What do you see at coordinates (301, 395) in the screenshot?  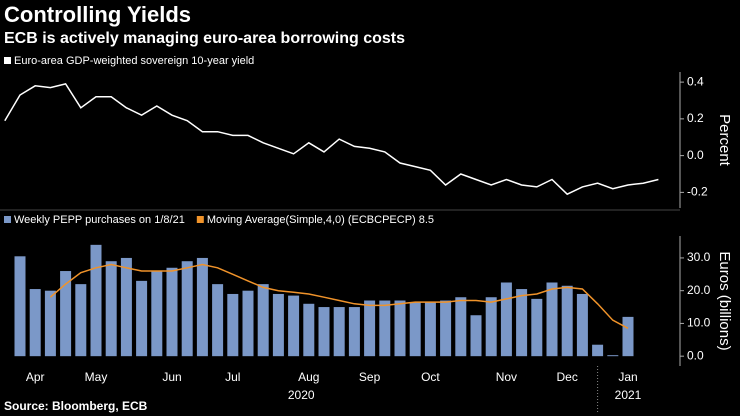 I see `year-label: 2020` at bounding box center [301, 395].